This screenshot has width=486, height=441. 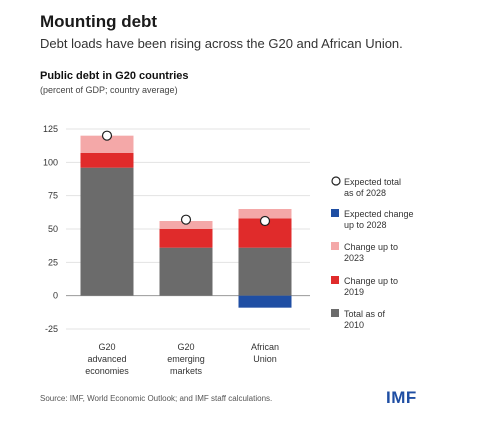 What do you see at coordinates (50, 162) in the screenshot?
I see `y-tick-label: 100` at bounding box center [50, 162].